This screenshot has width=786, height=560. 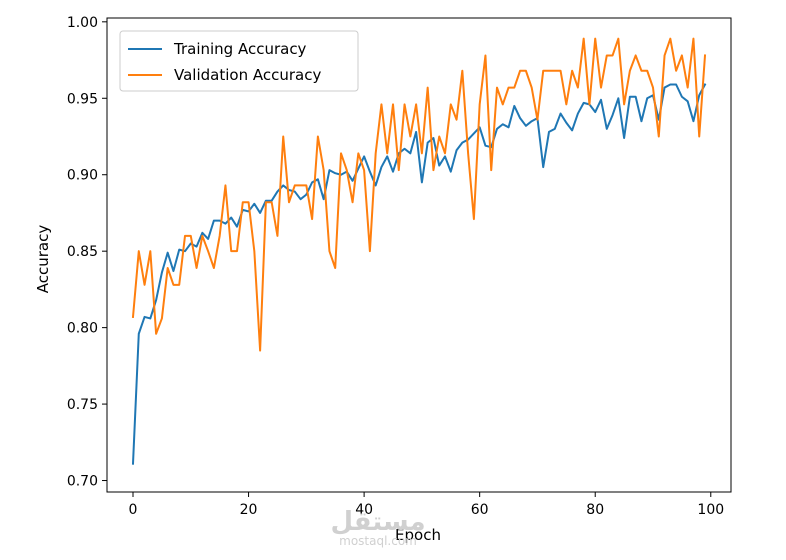 What do you see at coordinates (82, 252) in the screenshot?
I see `y-tick-label: 0.85` at bounding box center [82, 252].